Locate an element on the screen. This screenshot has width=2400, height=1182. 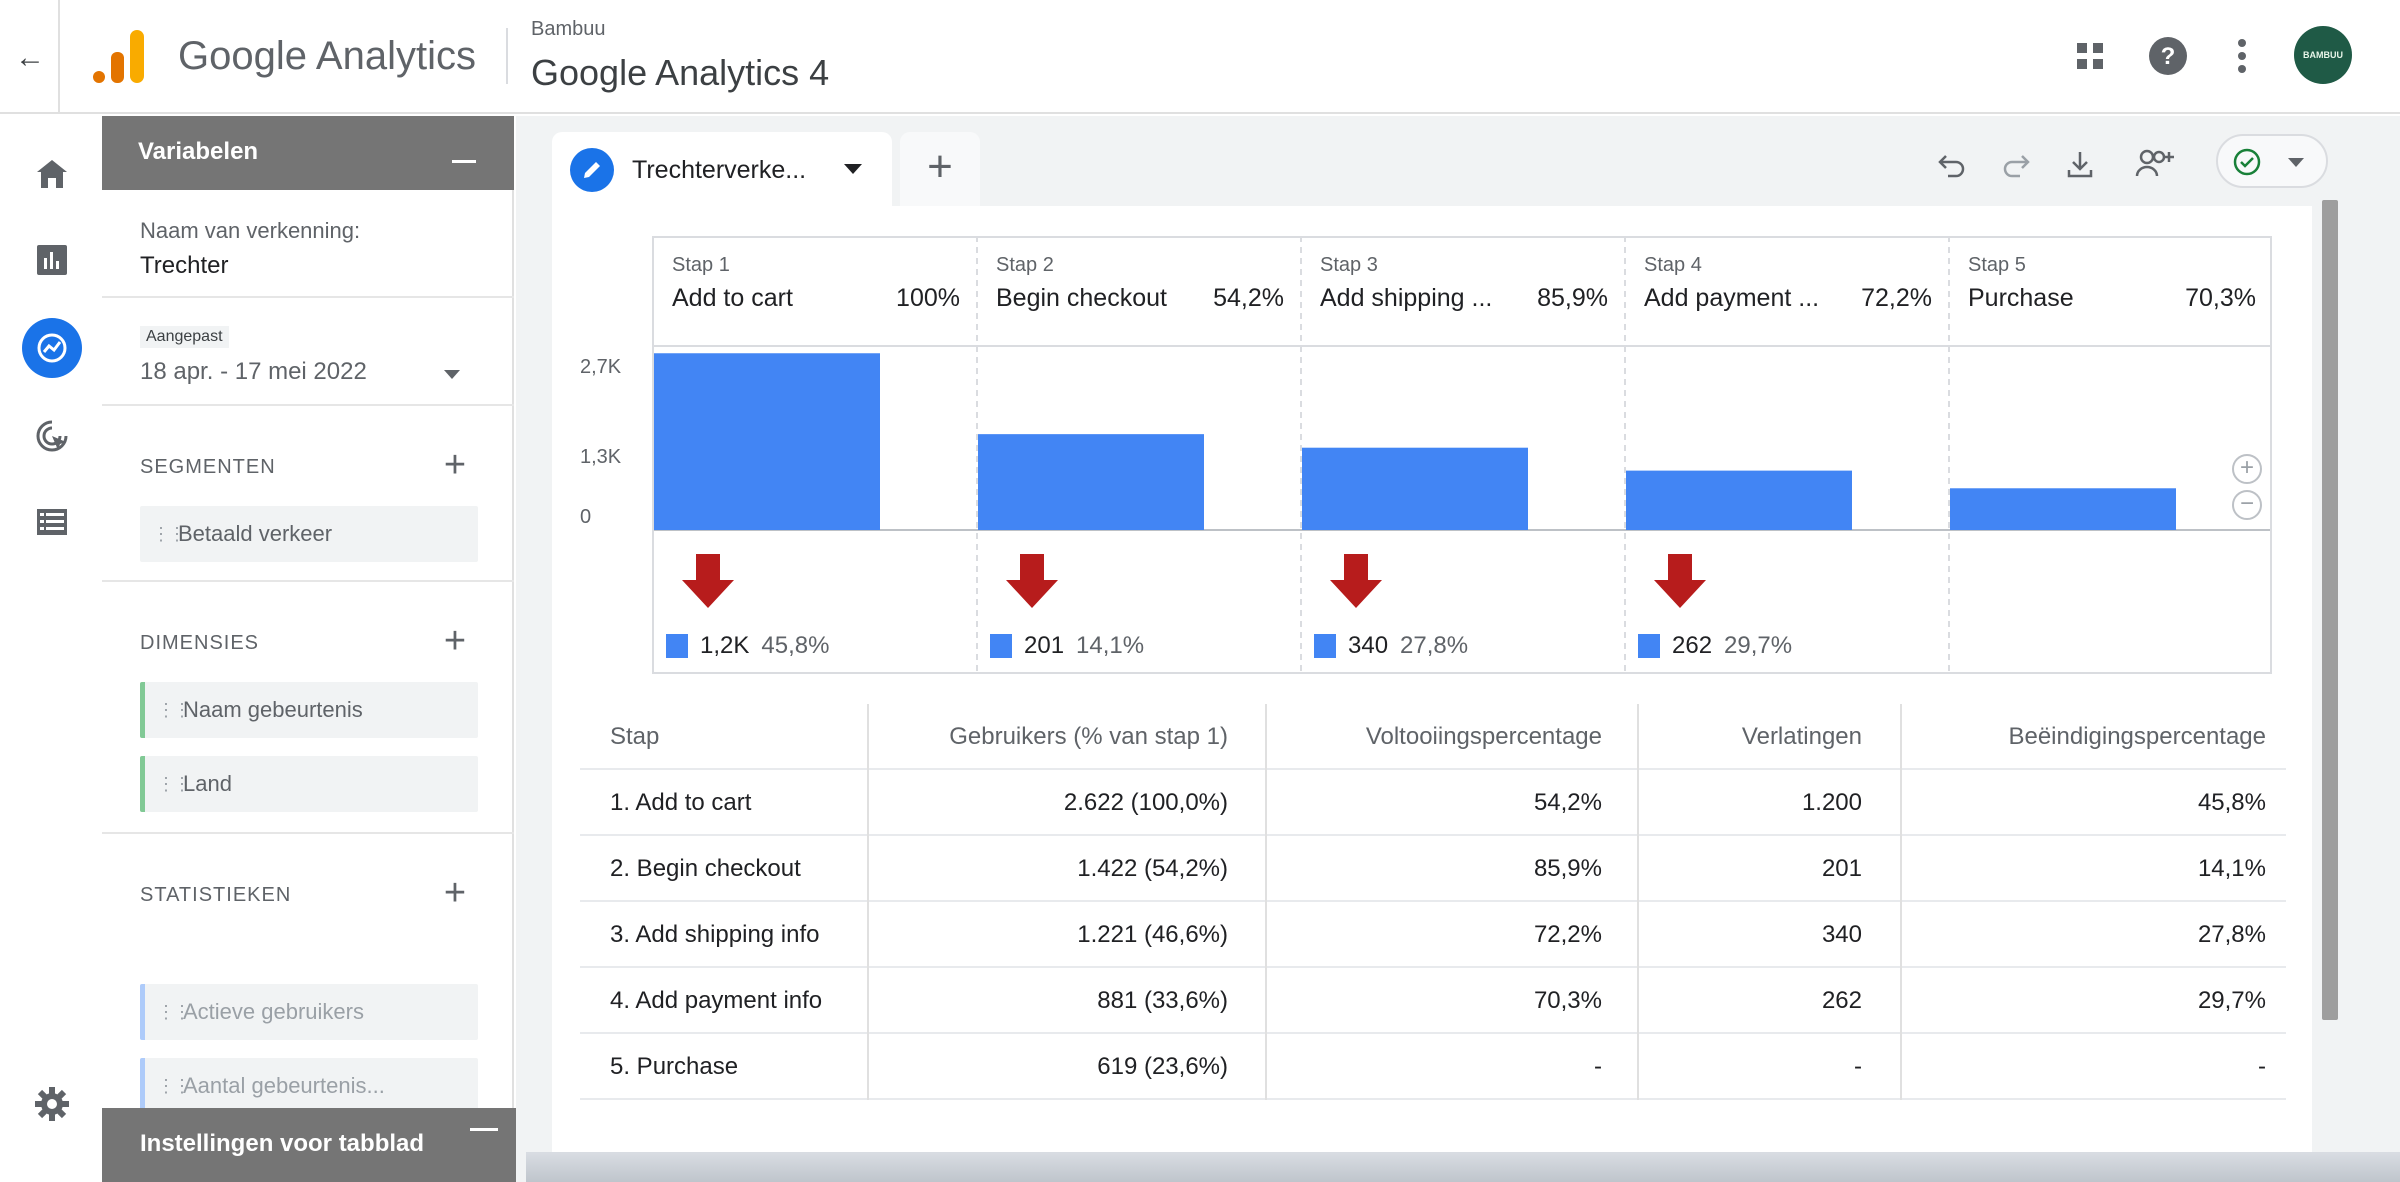
redo-icon is located at coordinates (2016, 164).